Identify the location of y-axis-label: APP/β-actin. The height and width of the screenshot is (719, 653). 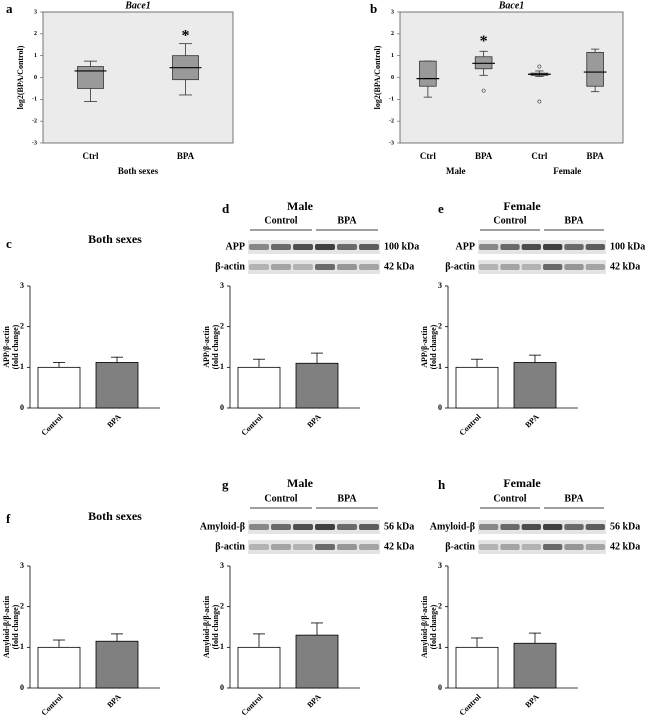
(6, 347).